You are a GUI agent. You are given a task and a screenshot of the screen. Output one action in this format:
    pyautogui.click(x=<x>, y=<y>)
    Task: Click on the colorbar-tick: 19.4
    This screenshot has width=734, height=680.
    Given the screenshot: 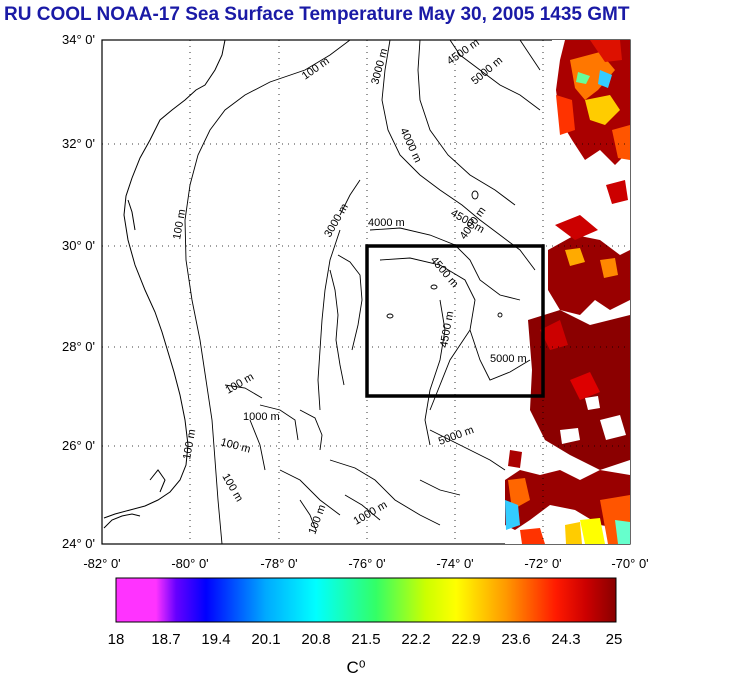 What is the action you would take?
    pyautogui.click(x=216, y=639)
    